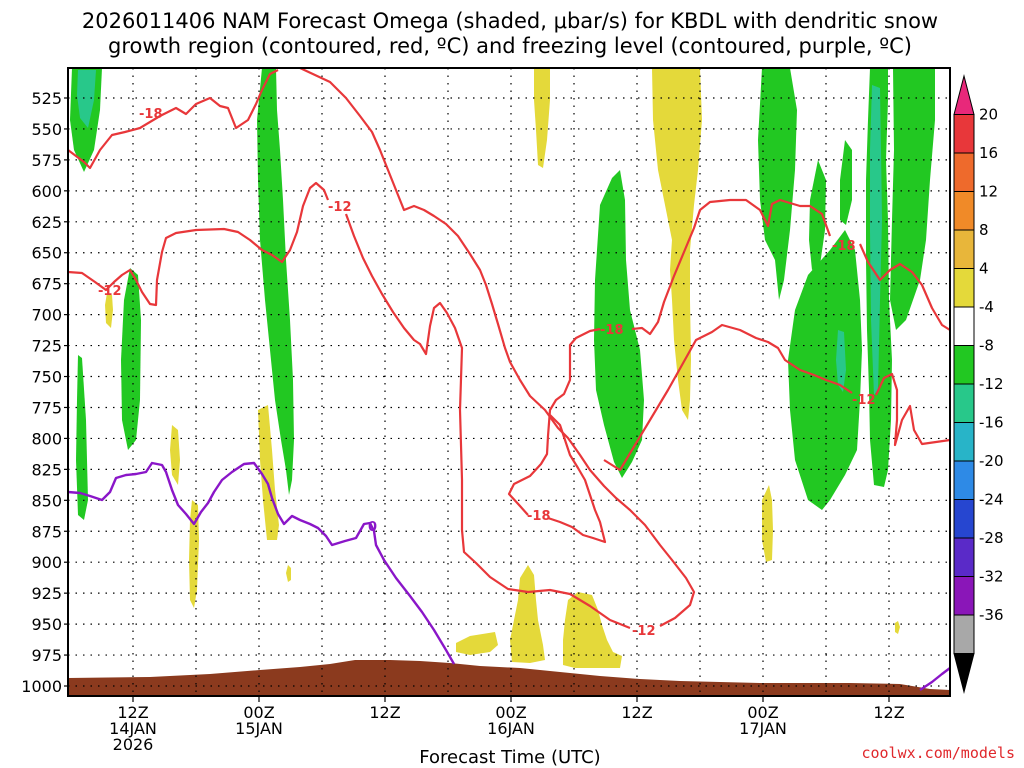 The height and width of the screenshot is (768, 1024). What do you see at coordinates (984, 269) in the screenshot?
I see `colorbar-label: 4` at bounding box center [984, 269].